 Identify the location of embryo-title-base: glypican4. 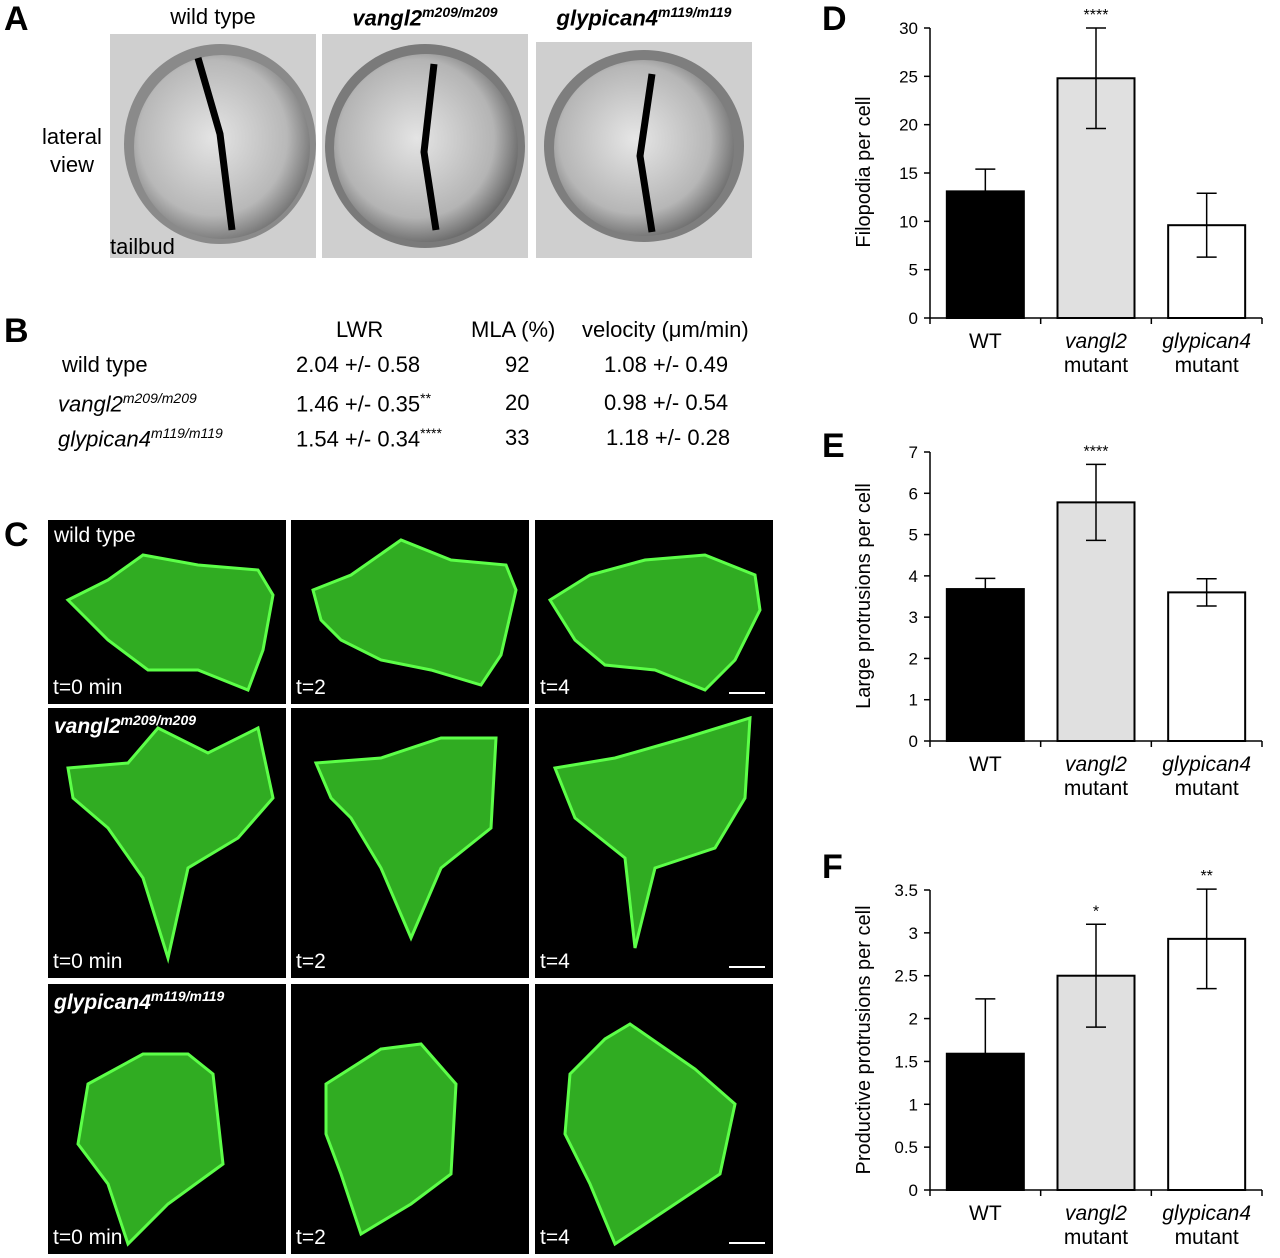
(607, 18).